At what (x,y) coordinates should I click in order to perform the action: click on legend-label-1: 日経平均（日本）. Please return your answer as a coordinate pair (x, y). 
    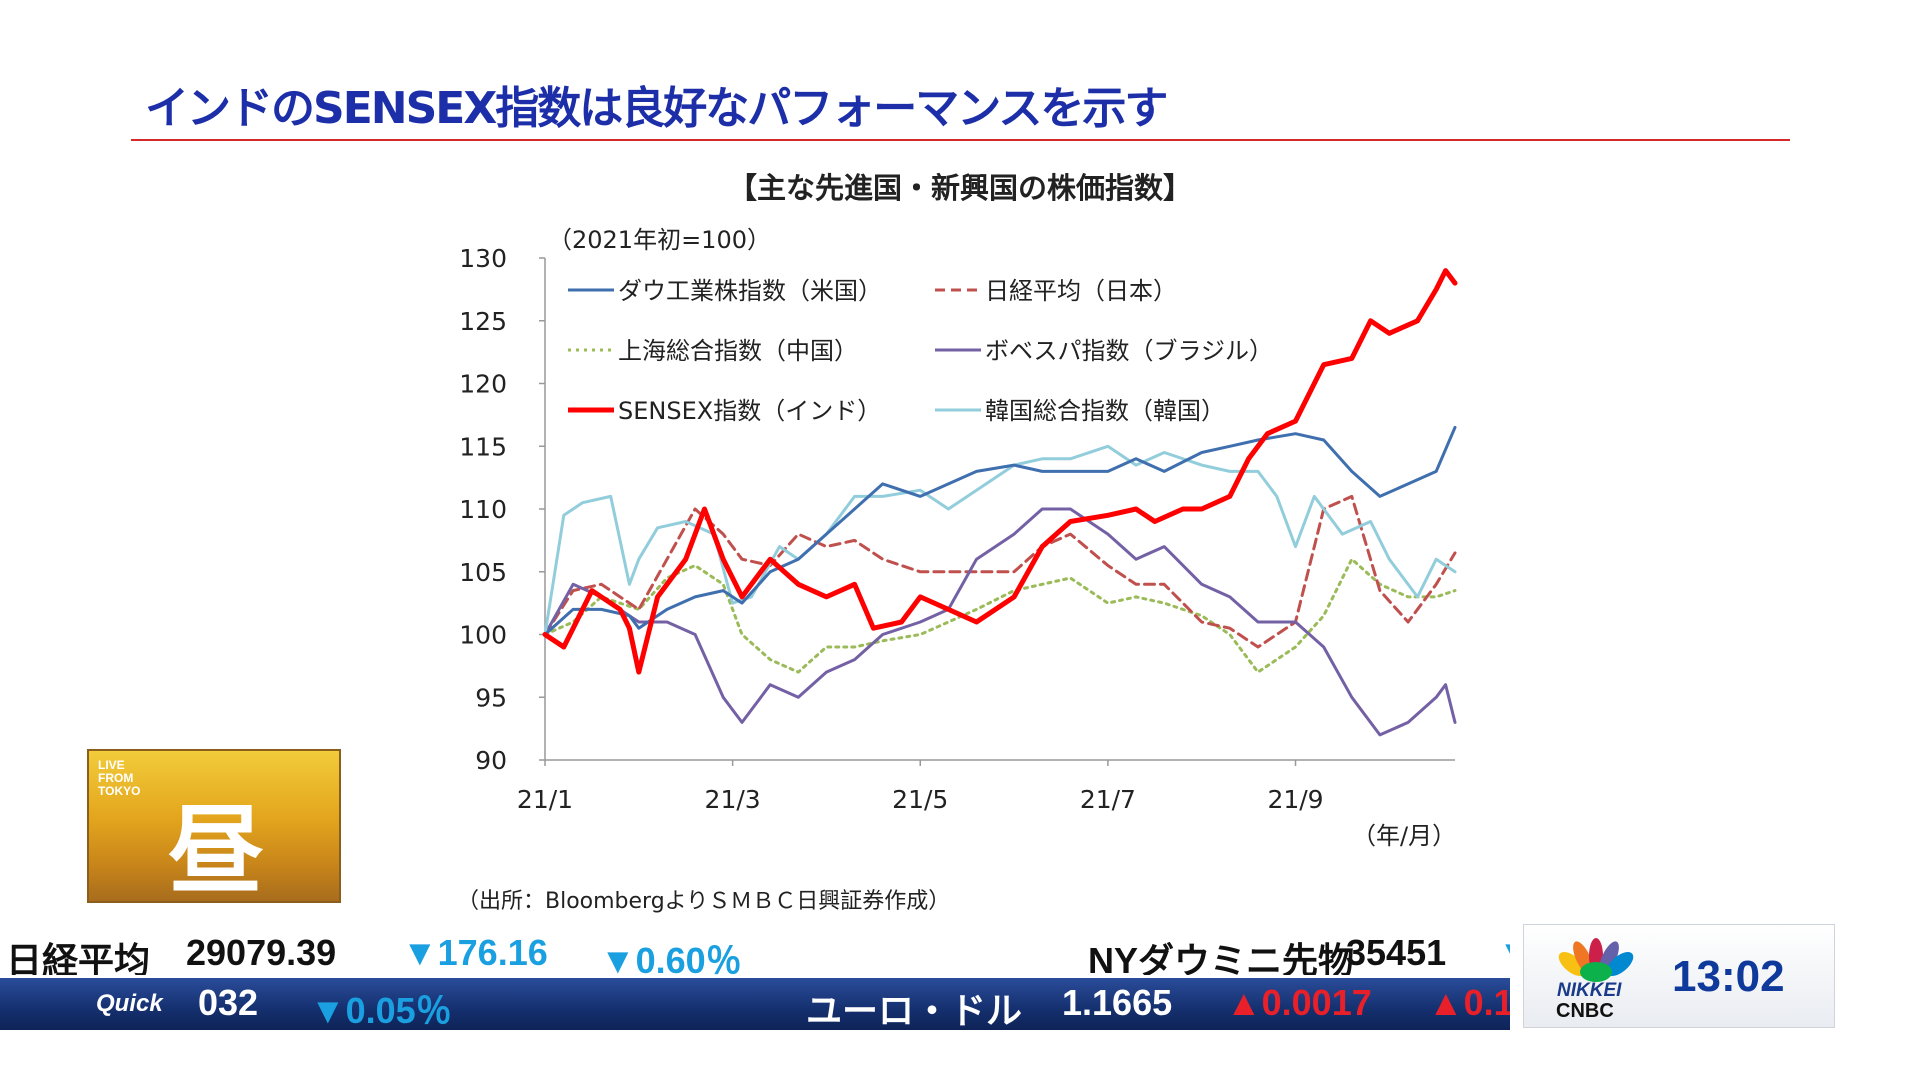
    Looking at the image, I should click on (1081, 291).